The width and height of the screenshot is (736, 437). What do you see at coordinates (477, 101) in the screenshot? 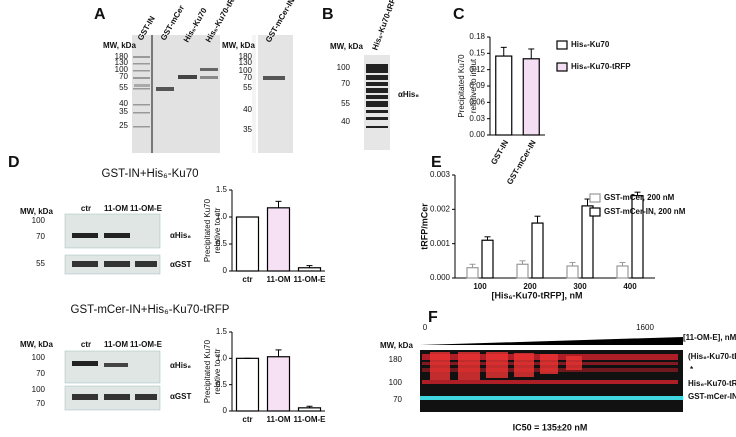
I see `y-tick-label: 0.06` at bounding box center [477, 101].